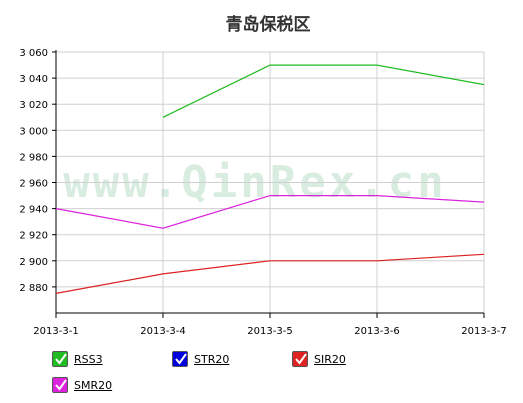  Describe the element at coordinates (33, 53) in the screenshot. I see `y-tick-label: 3 060` at that location.